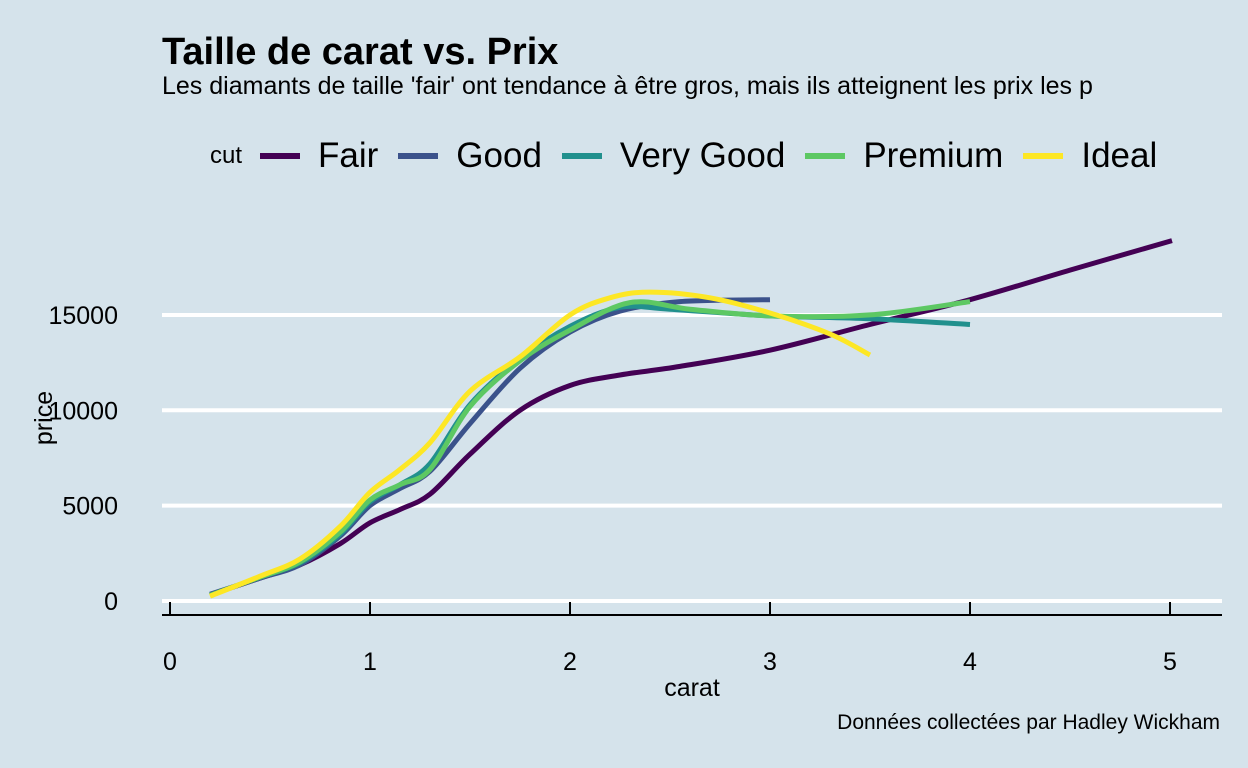 The image size is (1248, 768). What do you see at coordinates (83, 411) in the screenshot?
I see `y-tick-label: 10000` at bounding box center [83, 411].